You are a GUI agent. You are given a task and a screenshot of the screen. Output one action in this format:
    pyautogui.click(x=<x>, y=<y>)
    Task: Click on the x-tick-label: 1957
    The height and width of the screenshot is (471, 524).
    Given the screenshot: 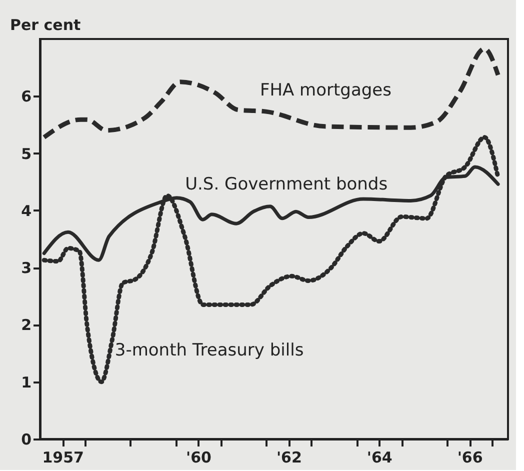 What is the action you would take?
    pyautogui.click(x=63, y=457)
    